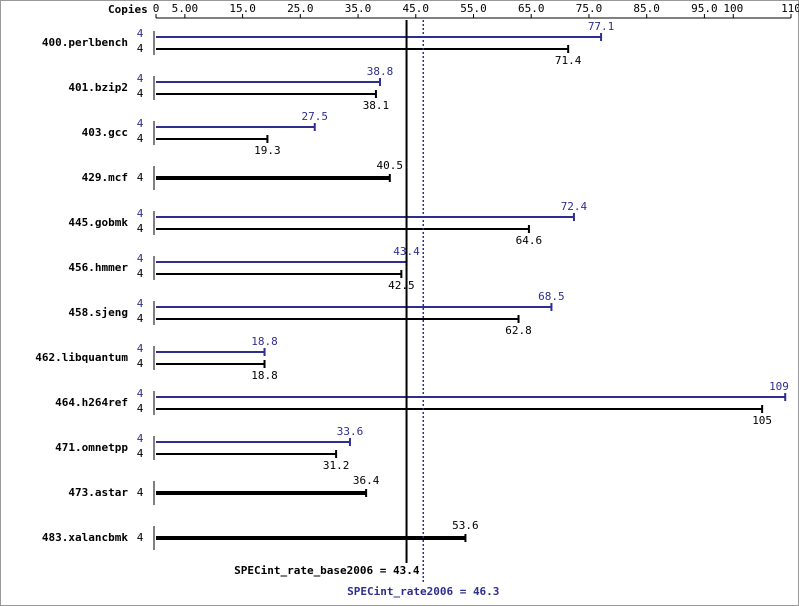 The height and width of the screenshot is (606, 799). I want to click on benchmark-label: 473.astar, so click(98, 492).